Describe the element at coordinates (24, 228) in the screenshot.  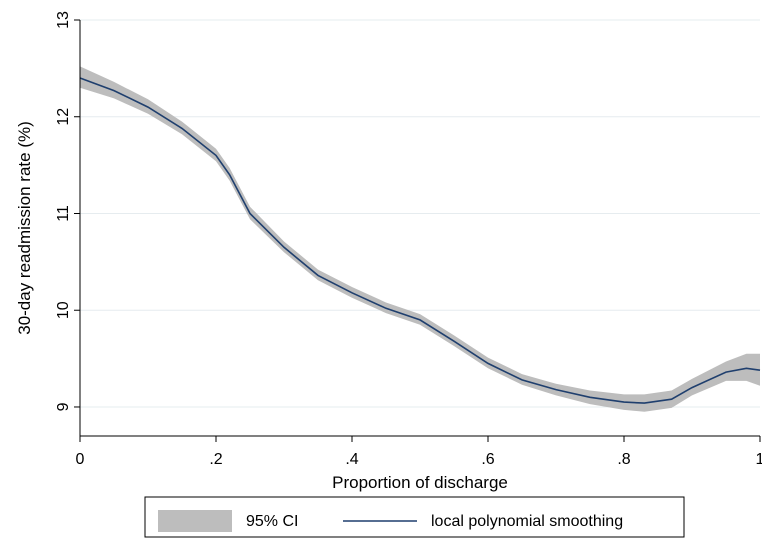
I see `y-axis-title: 30-day readmission rate (%)` at that location.